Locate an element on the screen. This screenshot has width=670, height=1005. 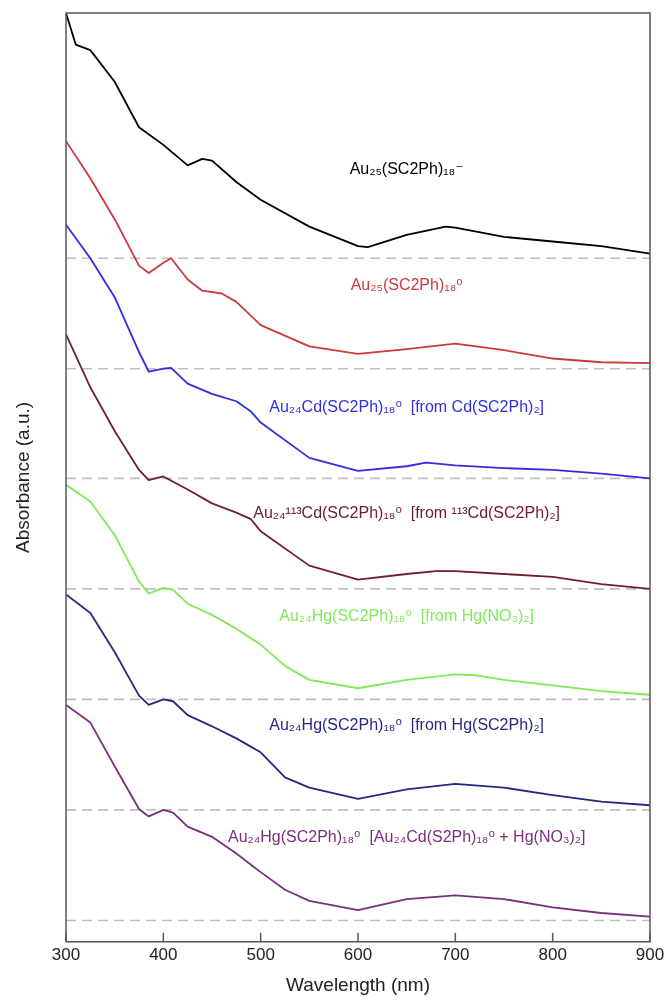
series-label: Au₂₄Hg(SC2Ph)₁₈⁰ [from Hg(SC2Ph)₂] is located at coordinates (407, 725).